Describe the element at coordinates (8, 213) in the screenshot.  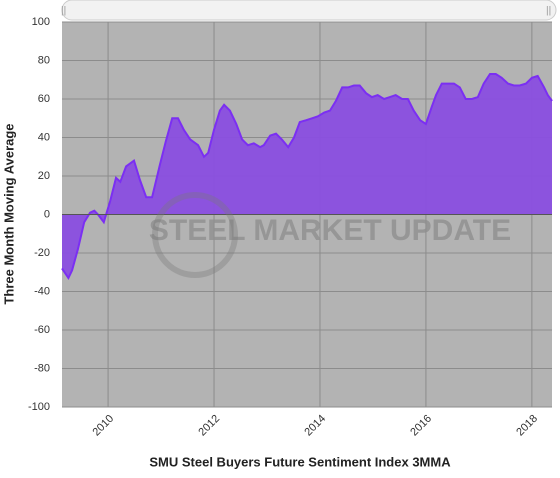
I see `y-axis-label: Three Month Moving Average` at that location.